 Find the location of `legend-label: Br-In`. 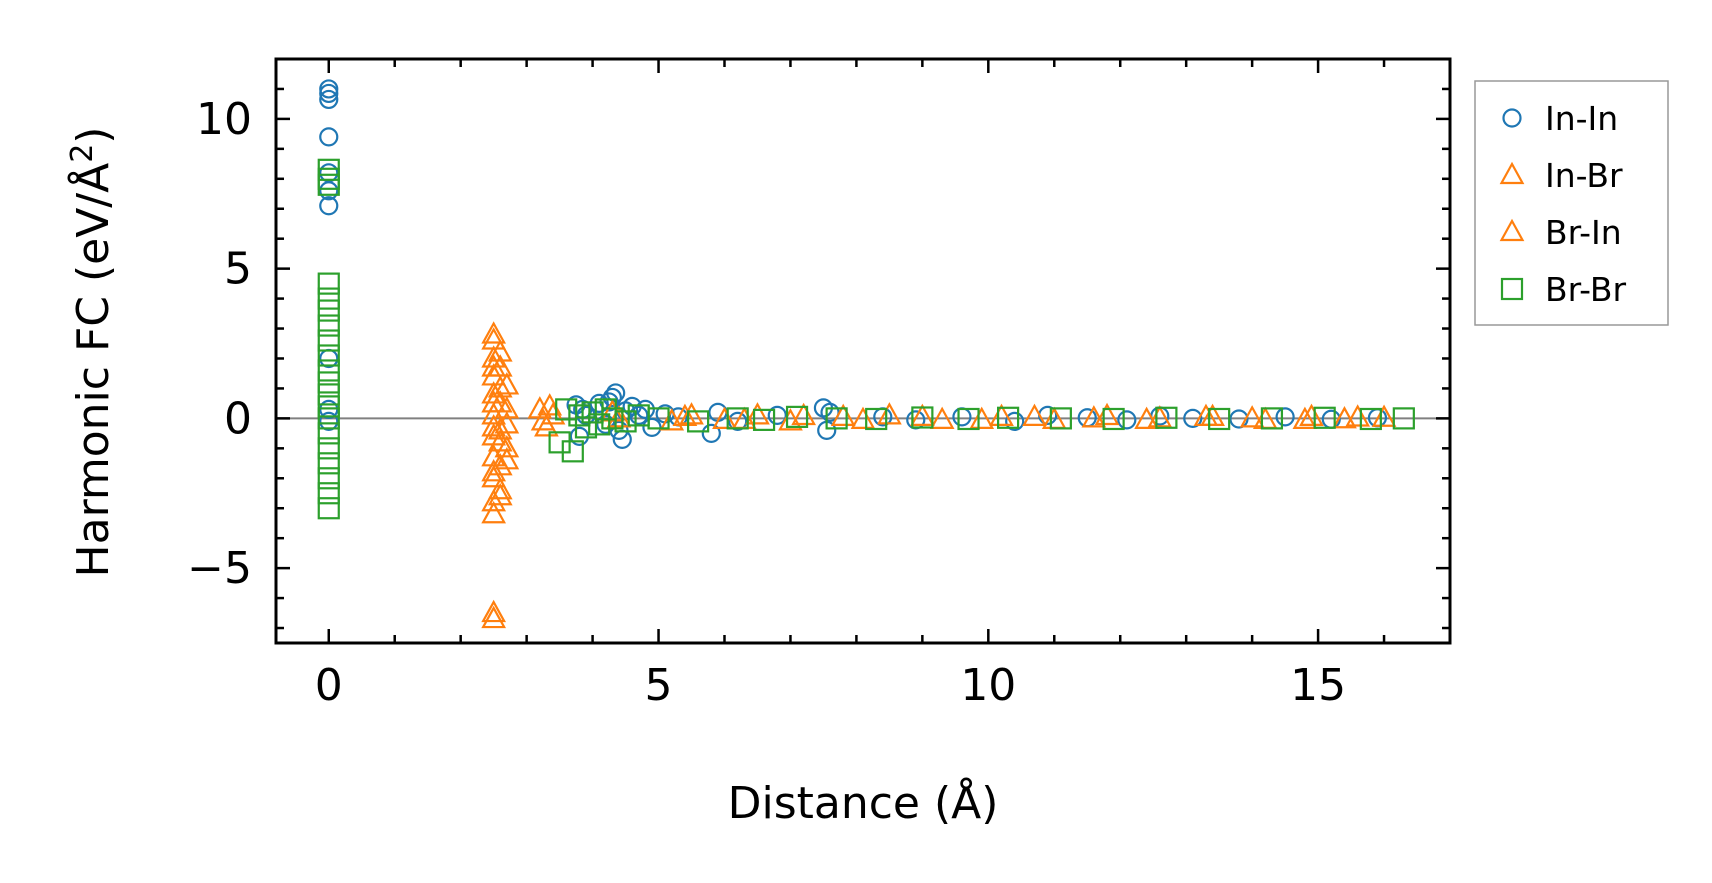

legend-label: Br-In is located at coordinates (1583, 232).